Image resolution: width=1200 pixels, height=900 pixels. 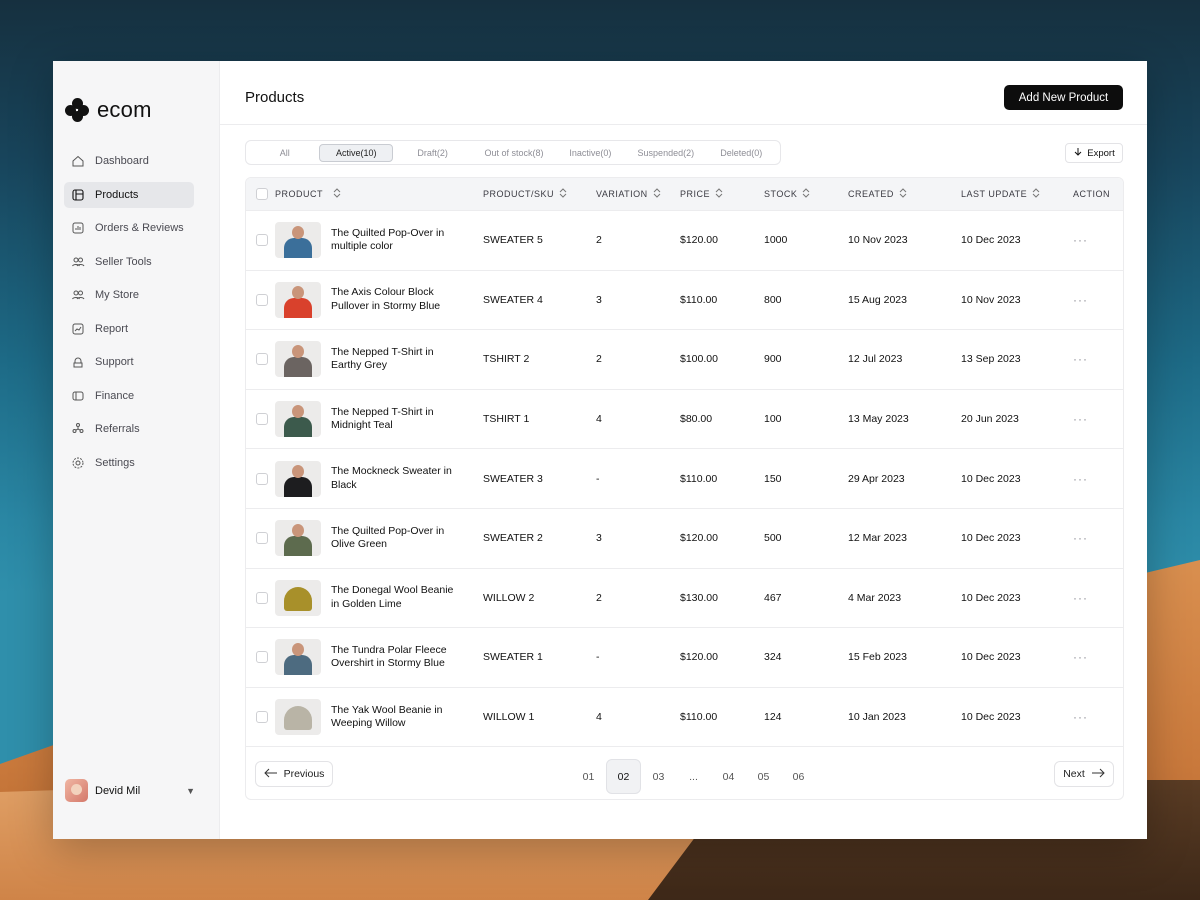 What do you see at coordinates (115, 462) in the screenshot?
I see `sidebar-item-label: Settings` at bounding box center [115, 462].